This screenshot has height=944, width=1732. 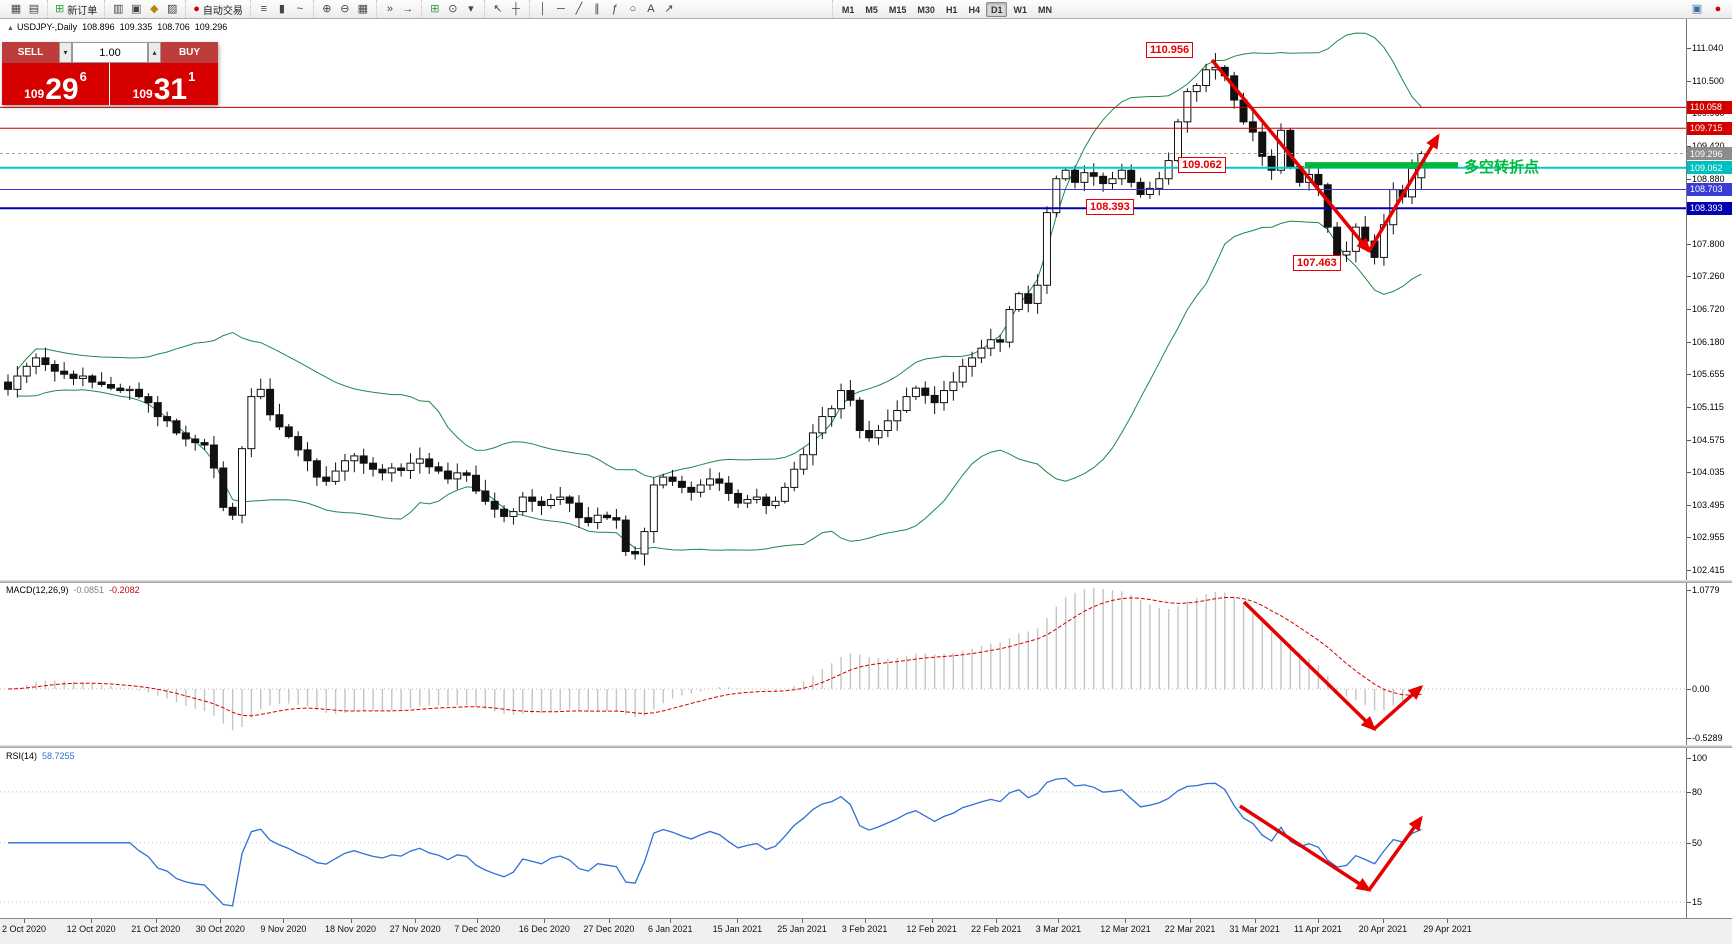 I want to click on bars-chart-button: ≡, so click(x=264, y=9).